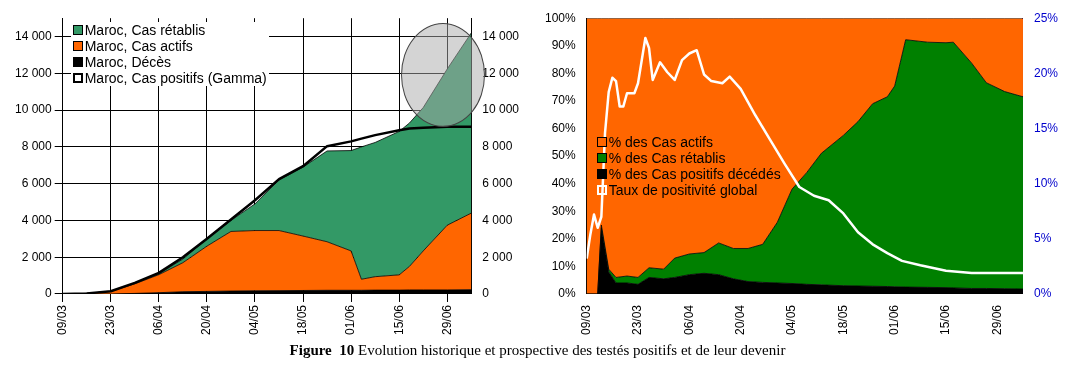 The image size is (1075, 366). Describe the element at coordinates (37, 182) in the screenshot. I see `y-tick-label: 6 000` at that location.